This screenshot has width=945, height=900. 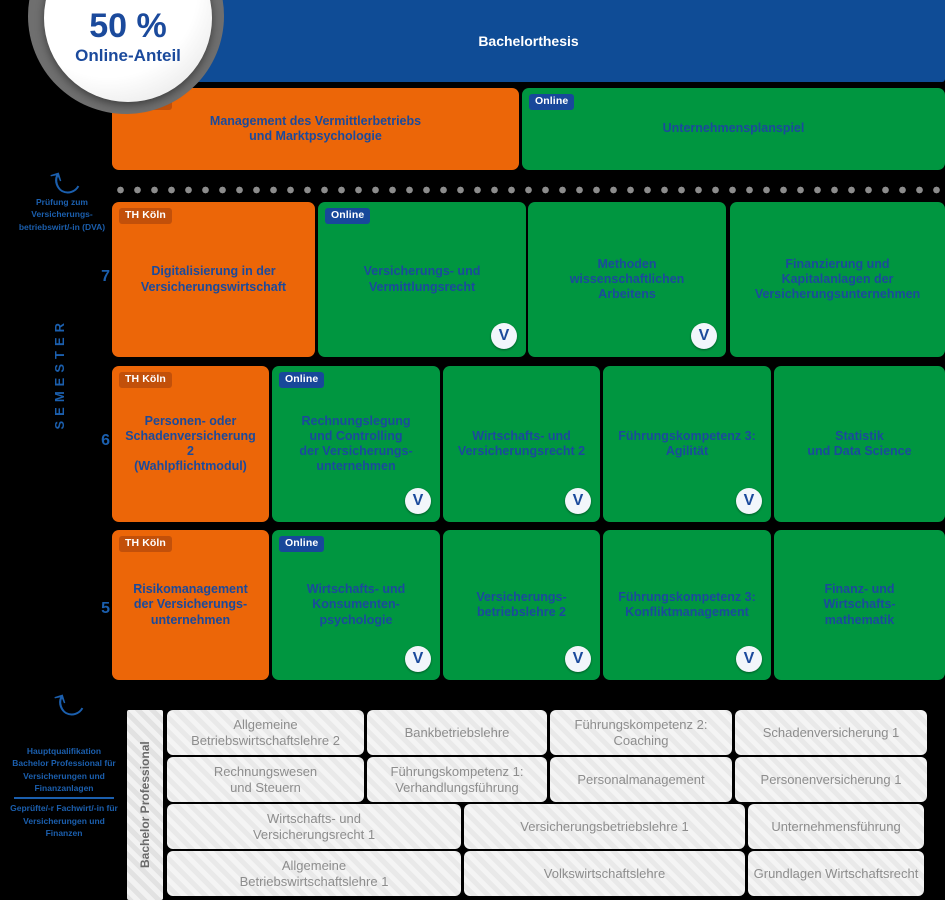 What do you see at coordinates (314, 873) in the screenshot?
I see `bp-table-cell: Allgemeine Betriebswirtschaftslehre 1` at bounding box center [314, 873].